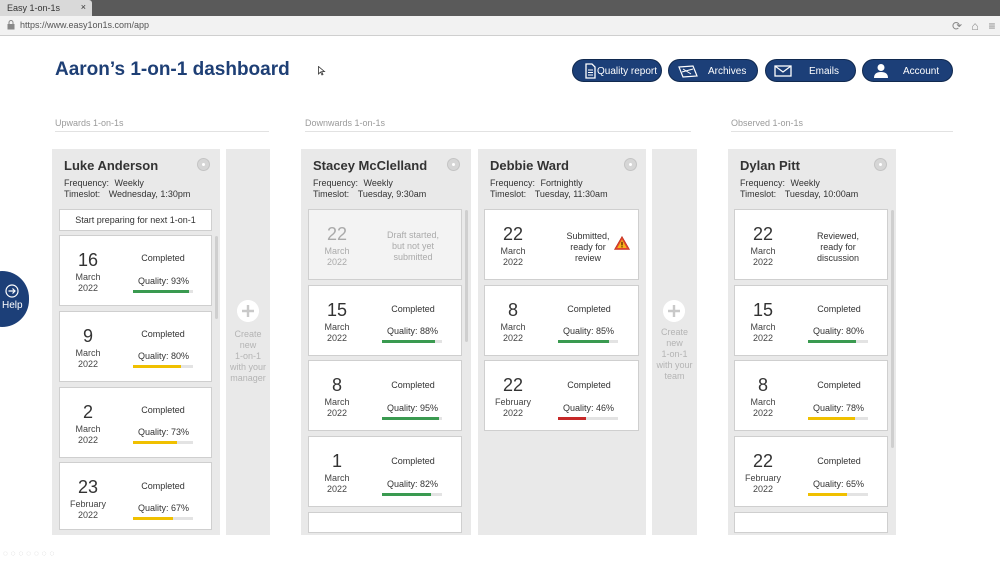 The image size is (1000, 562). What do you see at coordinates (135, 422) in the screenshot?
I see `meeting-card: 2 March 2022 Completed Quality: 73%` at bounding box center [135, 422].